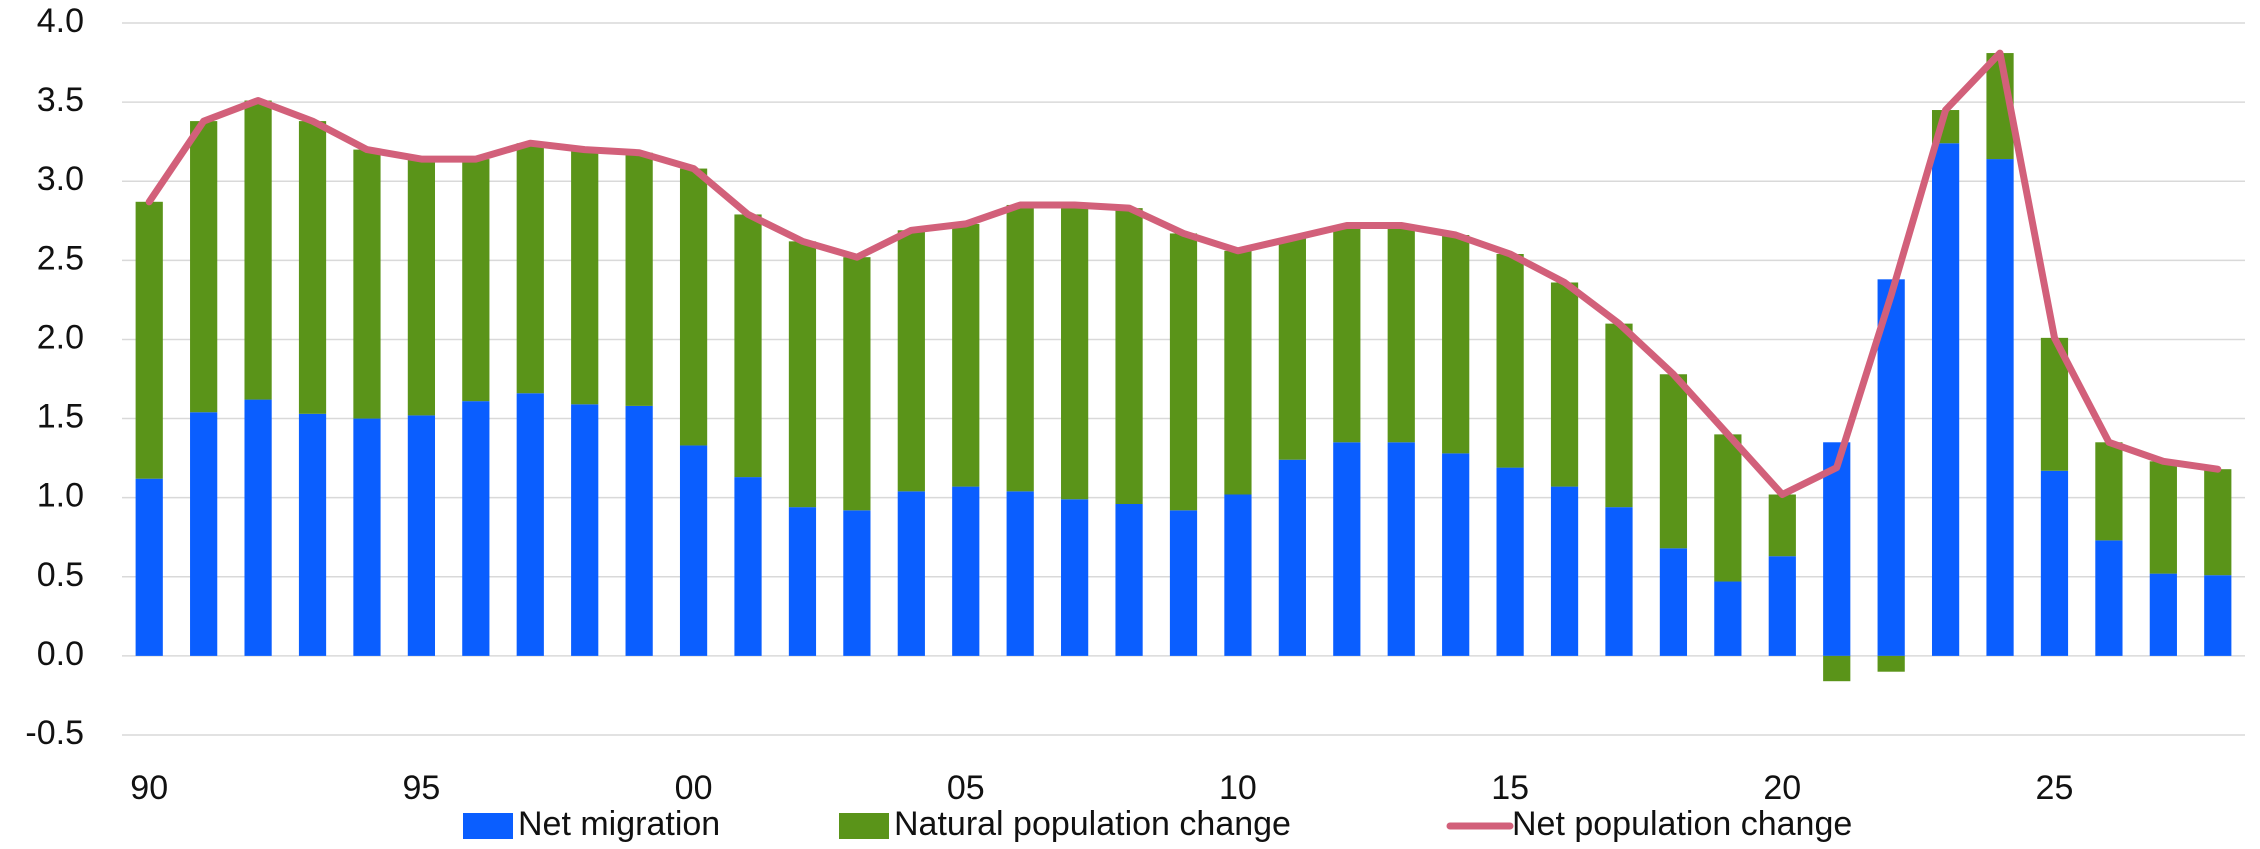 The height and width of the screenshot is (849, 2260). What do you see at coordinates (60, 417) in the screenshot?
I see `y-tick-label: 1.5` at bounding box center [60, 417].